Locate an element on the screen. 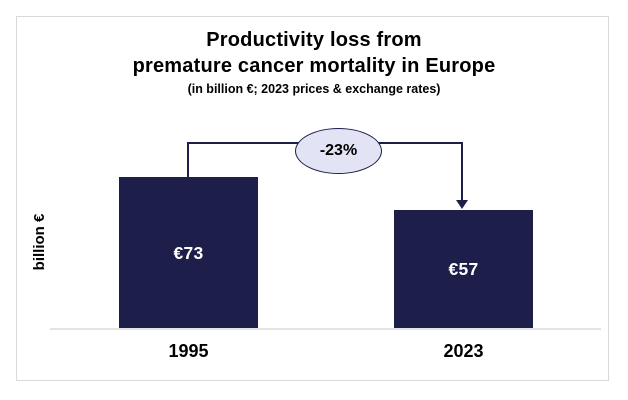  chart-title-line-1: Productivity loss from is located at coordinates (314, 40).